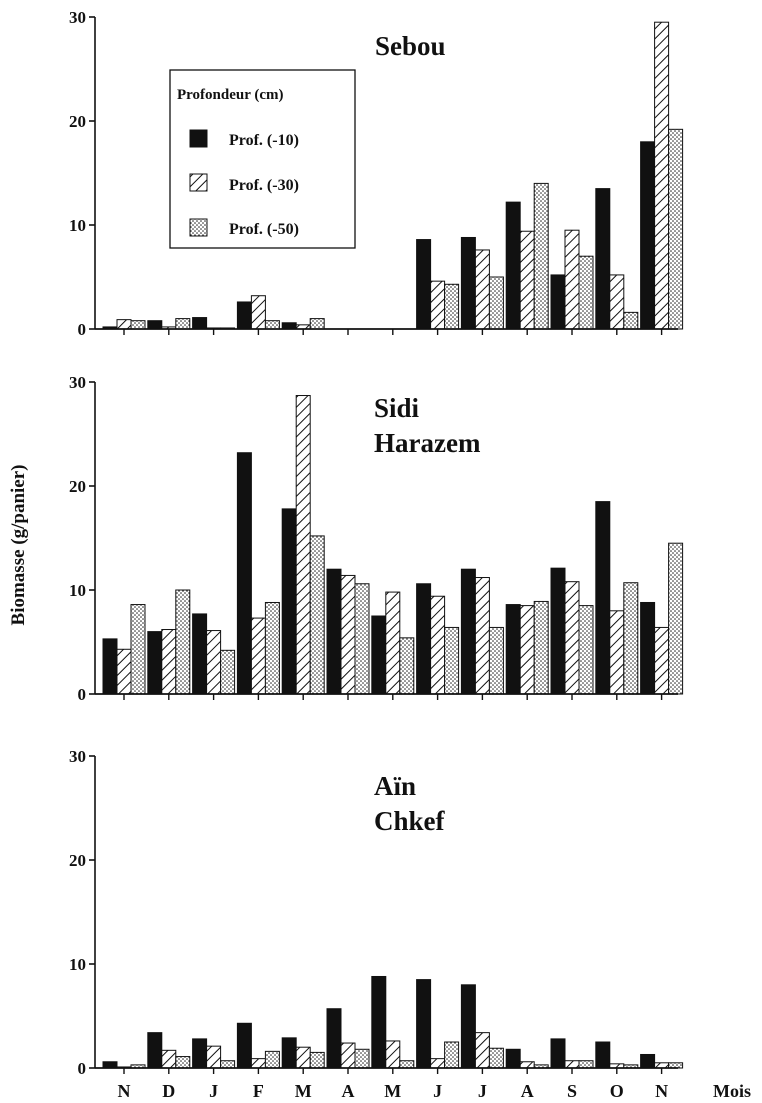  What do you see at coordinates (18, 545) in the screenshot?
I see `y-axis-label: Biomasse (g/panier)` at bounding box center [18, 545].